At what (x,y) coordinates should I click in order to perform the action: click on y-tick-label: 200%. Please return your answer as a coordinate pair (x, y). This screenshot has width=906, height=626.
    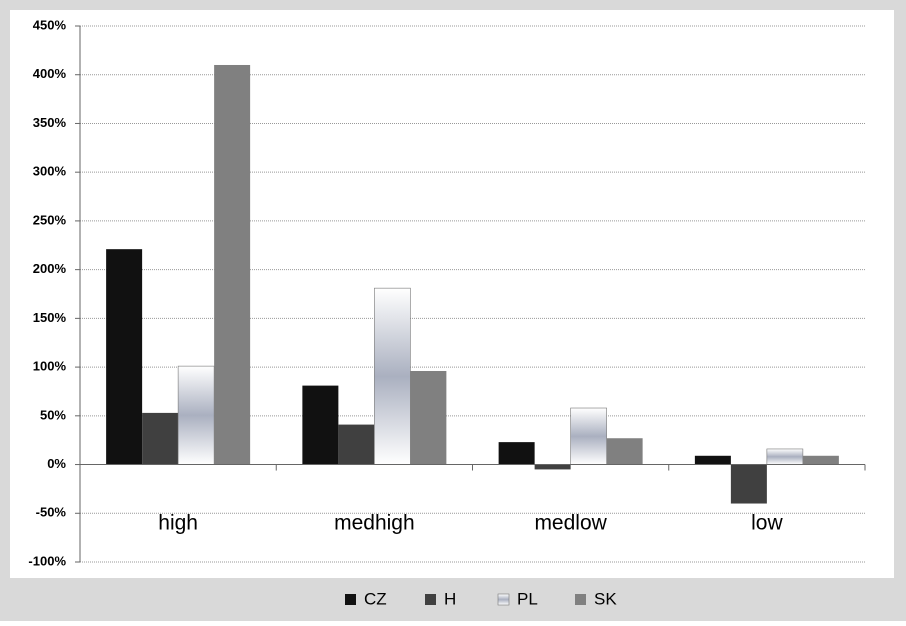
    Looking at the image, I should click on (50, 268).